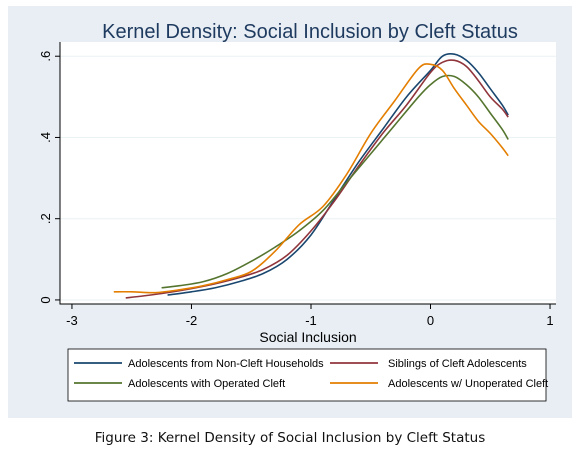 Image resolution: width=580 pixels, height=462 pixels. I want to click on legend-label: Adolescents w/ Unoperated Cleft, so click(468, 384).